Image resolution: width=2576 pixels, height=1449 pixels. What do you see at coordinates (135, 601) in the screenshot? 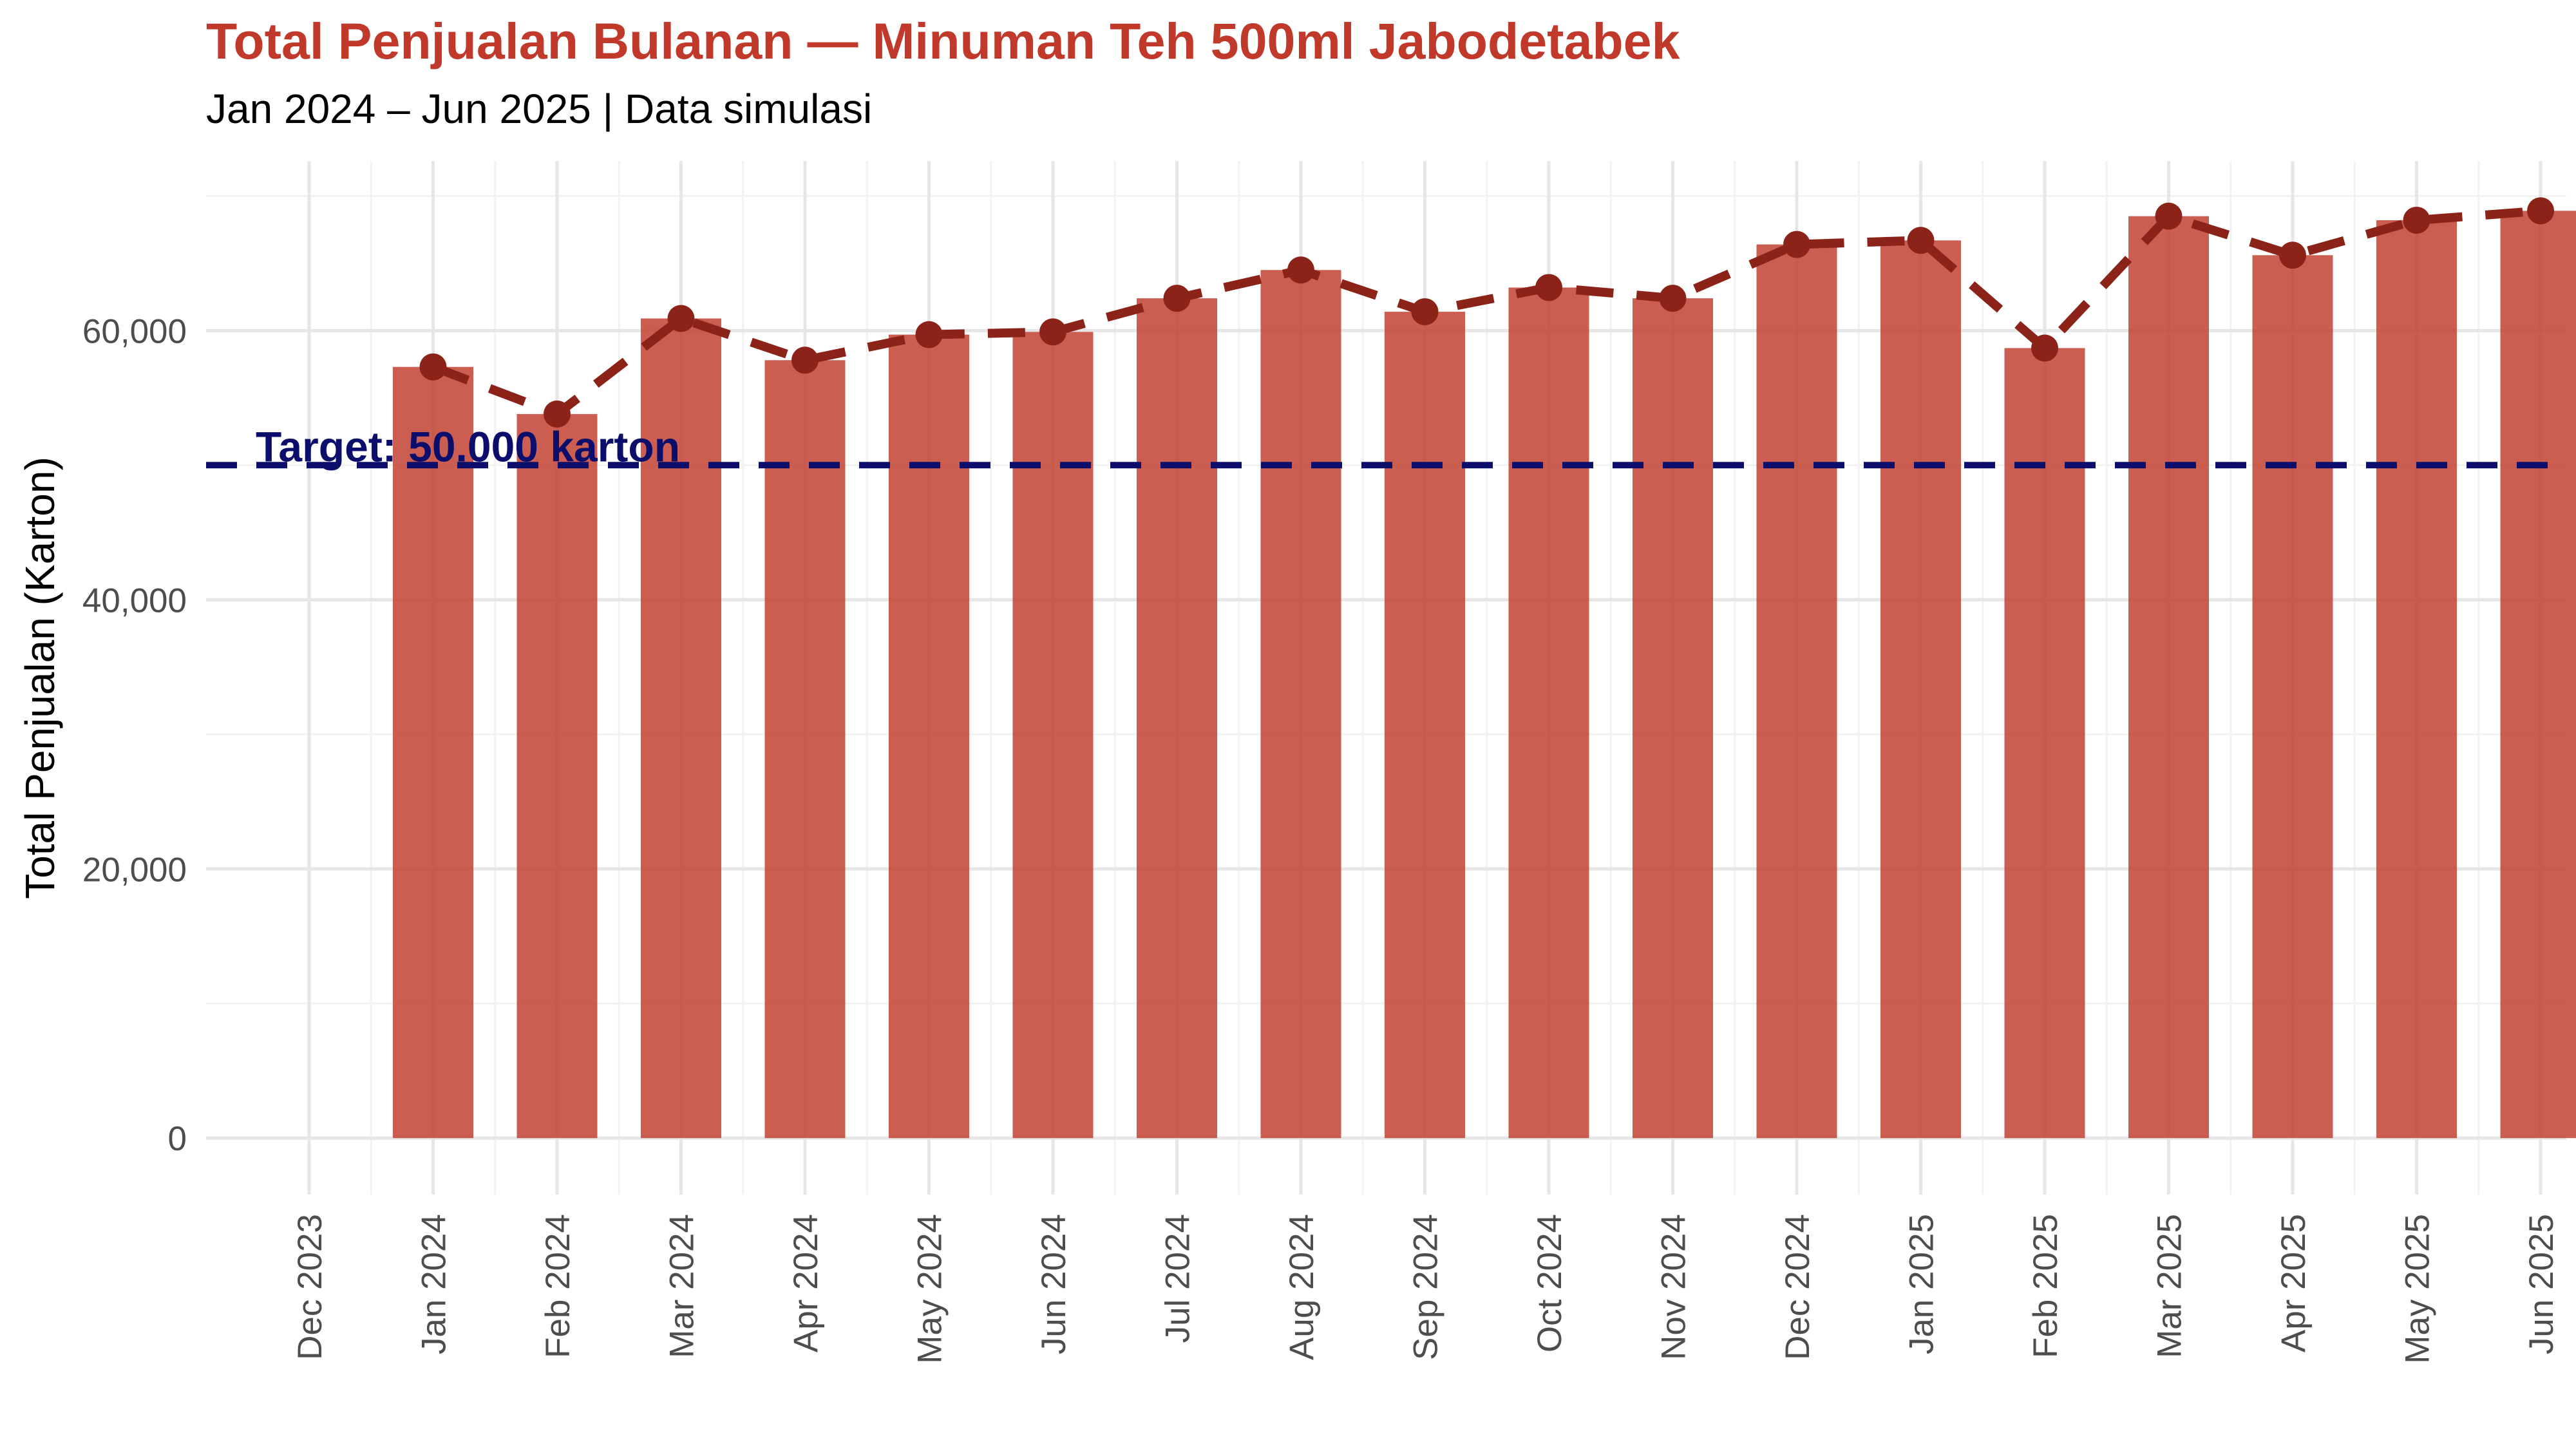
I see `y-tick-label: 40,000` at bounding box center [135, 601].